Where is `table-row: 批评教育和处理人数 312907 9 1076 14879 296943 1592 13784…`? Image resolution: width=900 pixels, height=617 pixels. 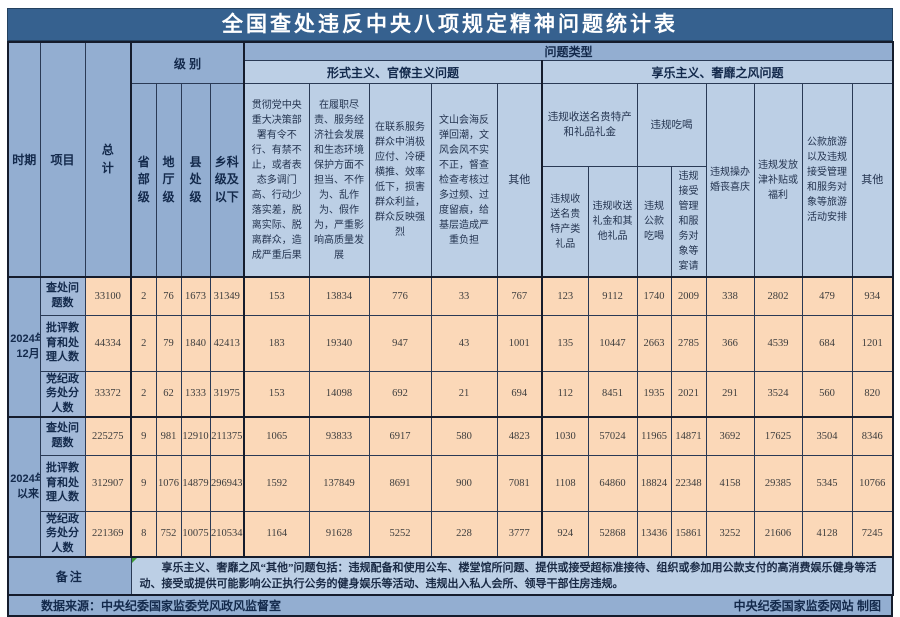
table-row: 批评教育和处理人数 312907 9 1076 14879 296943 1592 13784… is located at coordinates (451, 483).